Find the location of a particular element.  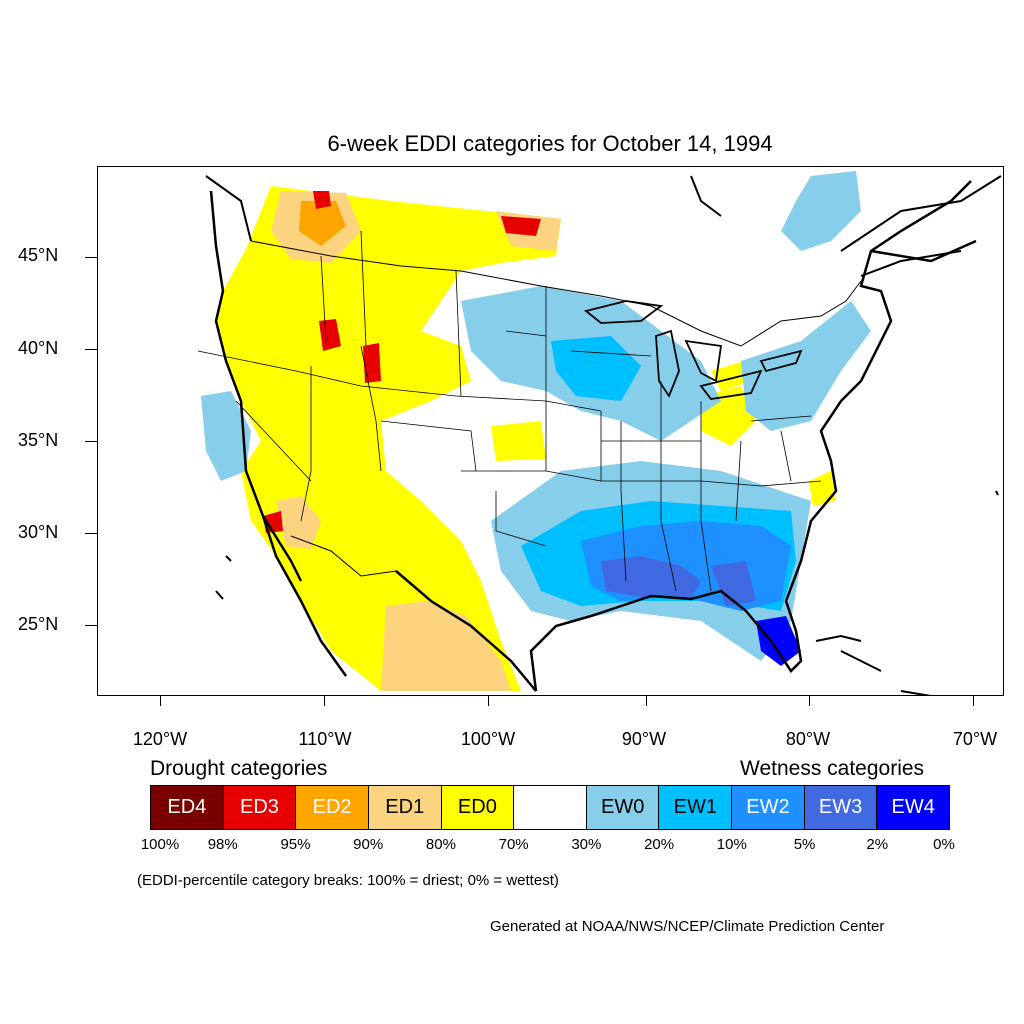

ew0-region-canada-east is located at coordinates (821, 211).